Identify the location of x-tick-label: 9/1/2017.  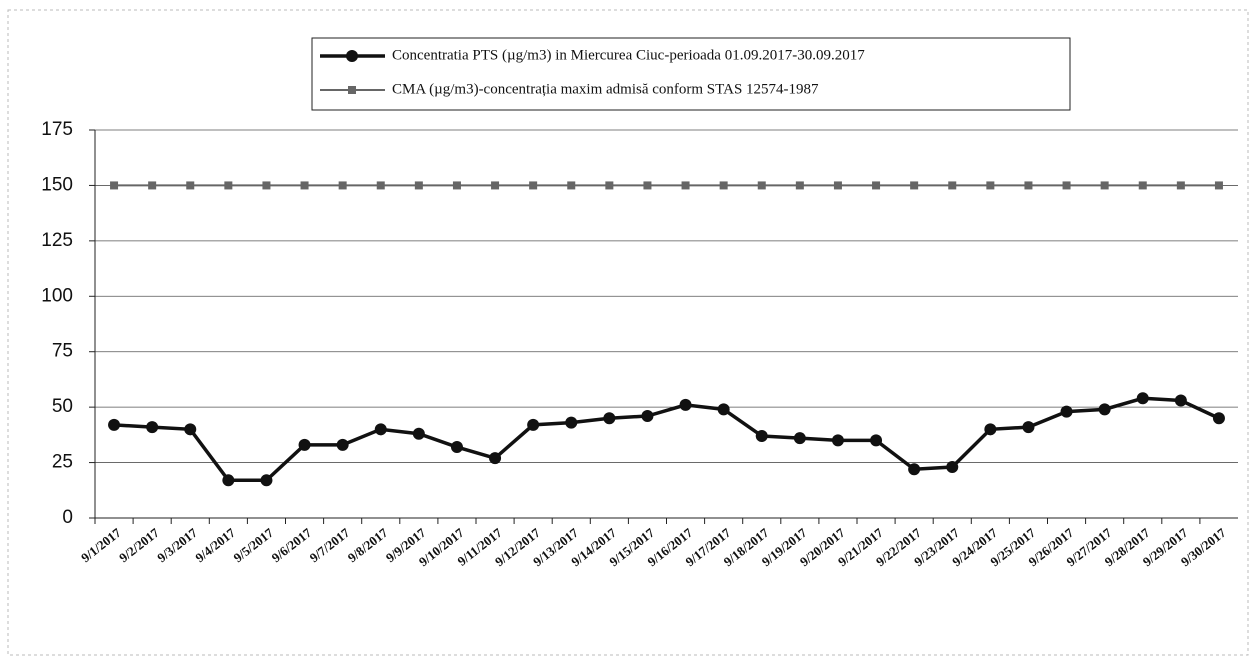
(101, 545).